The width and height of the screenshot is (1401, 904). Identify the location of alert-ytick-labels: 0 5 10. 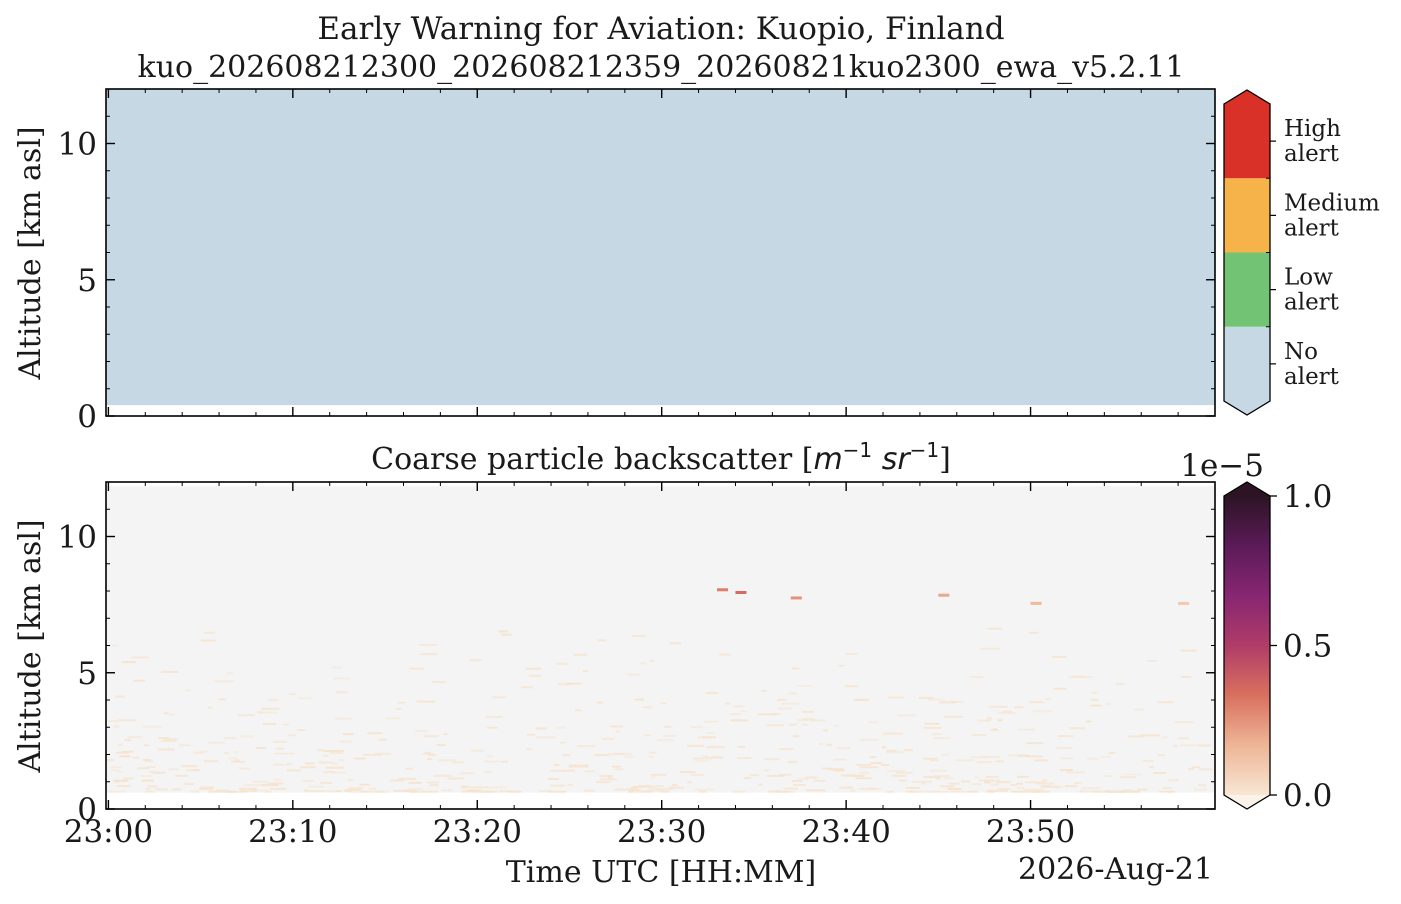
(77, 281).